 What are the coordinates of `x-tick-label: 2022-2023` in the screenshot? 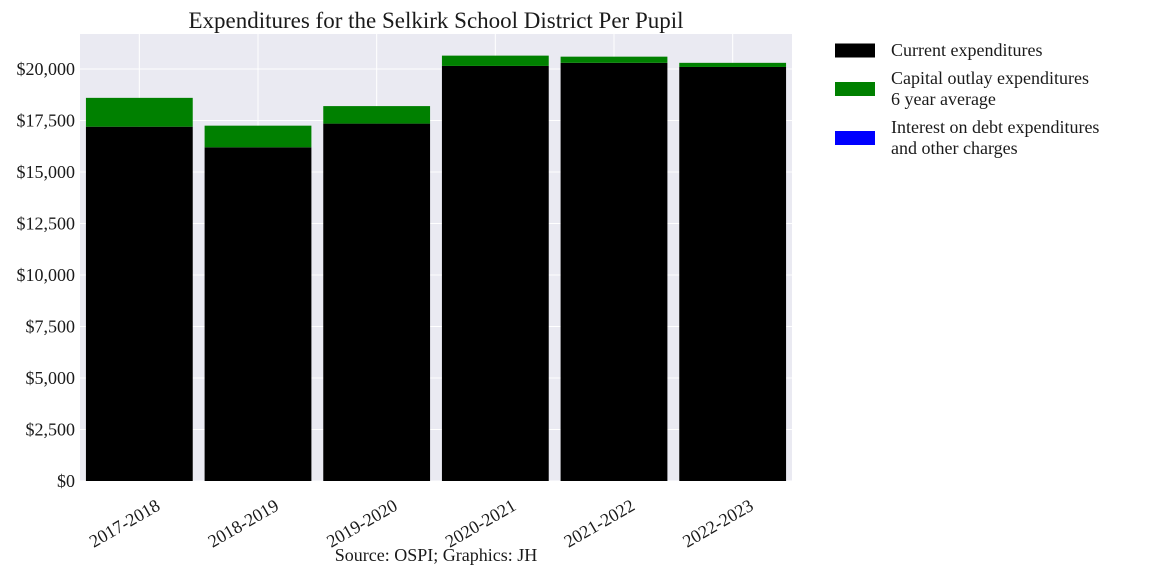 It's located at (718, 523).